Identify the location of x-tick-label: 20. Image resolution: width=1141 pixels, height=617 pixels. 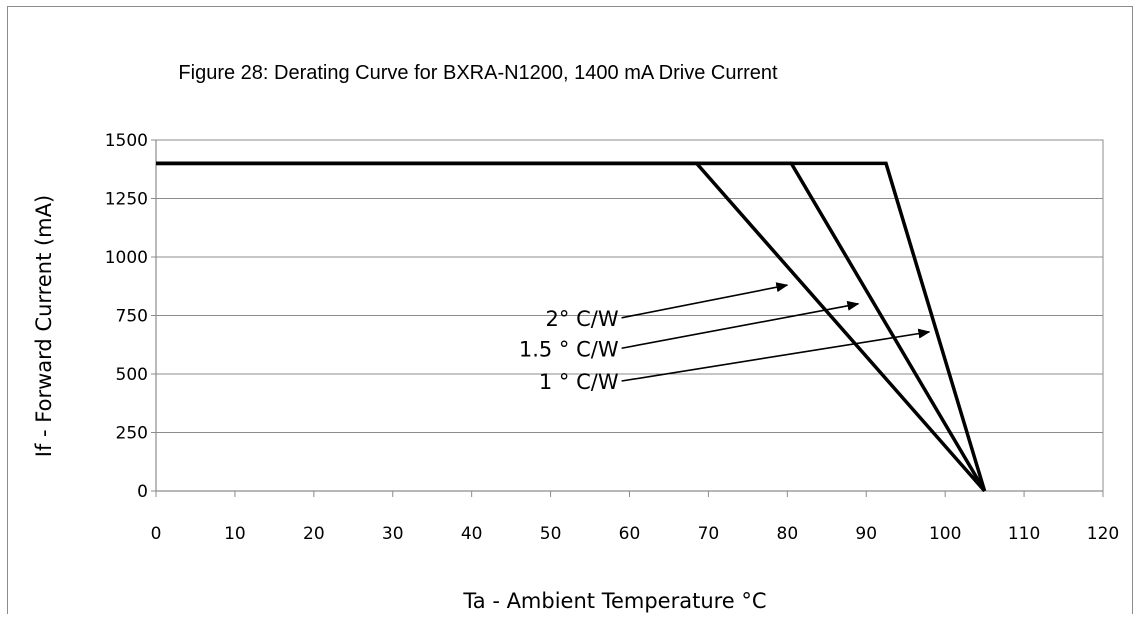
(314, 534).